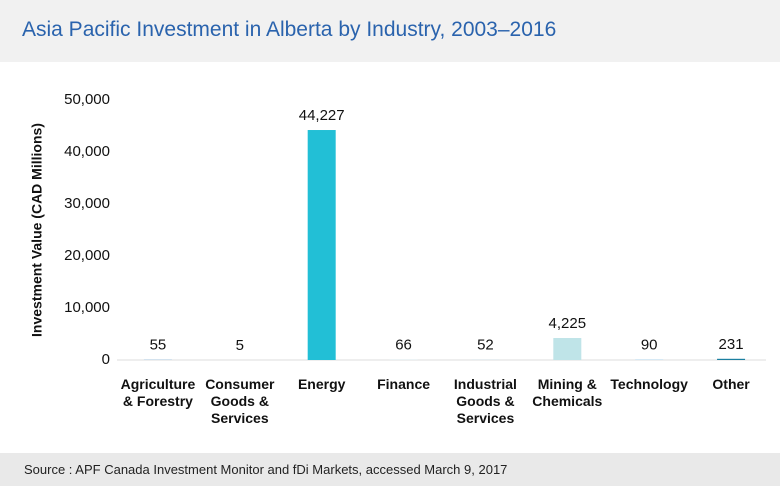 The height and width of the screenshot is (486, 780). Describe the element at coordinates (37, 230) in the screenshot. I see `y-axis-label: Investment Value (CAD Millions)` at that location.